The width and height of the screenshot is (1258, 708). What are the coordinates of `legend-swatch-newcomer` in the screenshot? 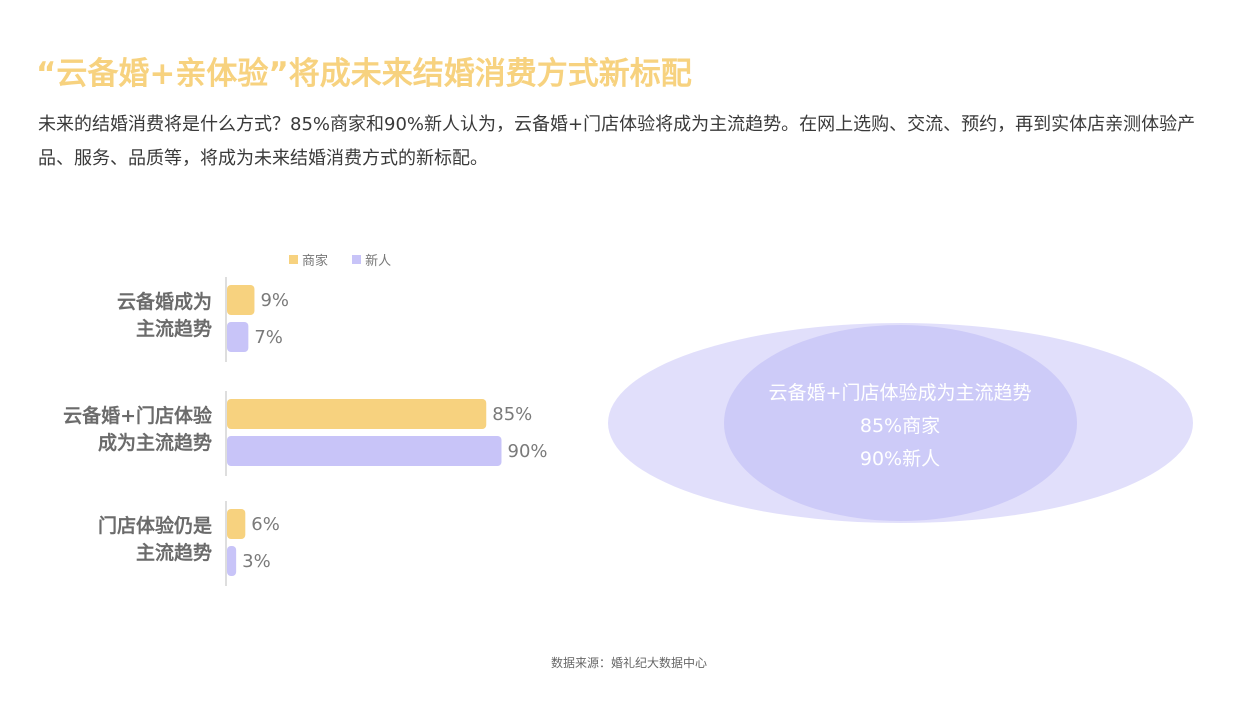 It's located at (357, 259).